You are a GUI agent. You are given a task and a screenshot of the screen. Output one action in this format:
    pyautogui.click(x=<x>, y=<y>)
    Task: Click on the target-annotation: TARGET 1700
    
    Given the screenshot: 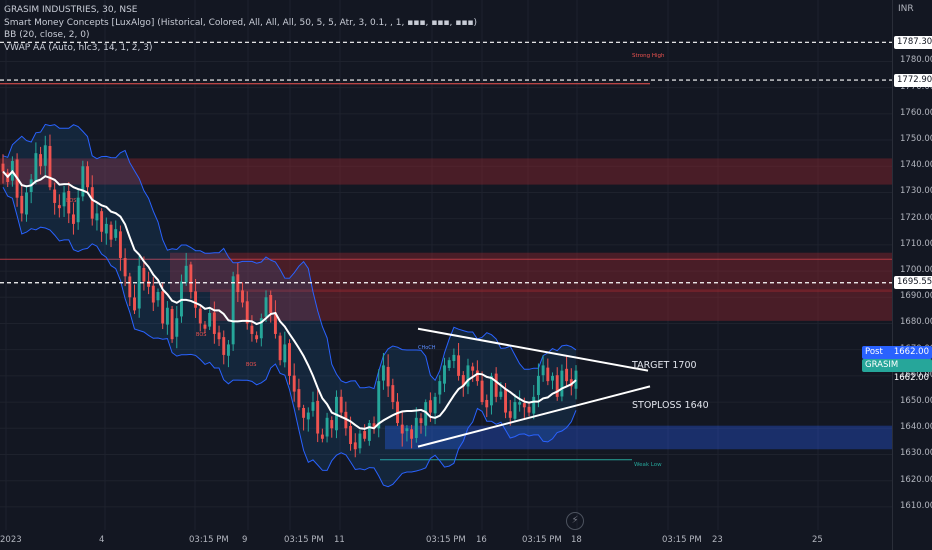 What is the action you would take?
    pyautogui.click(x=664, y=365)
    